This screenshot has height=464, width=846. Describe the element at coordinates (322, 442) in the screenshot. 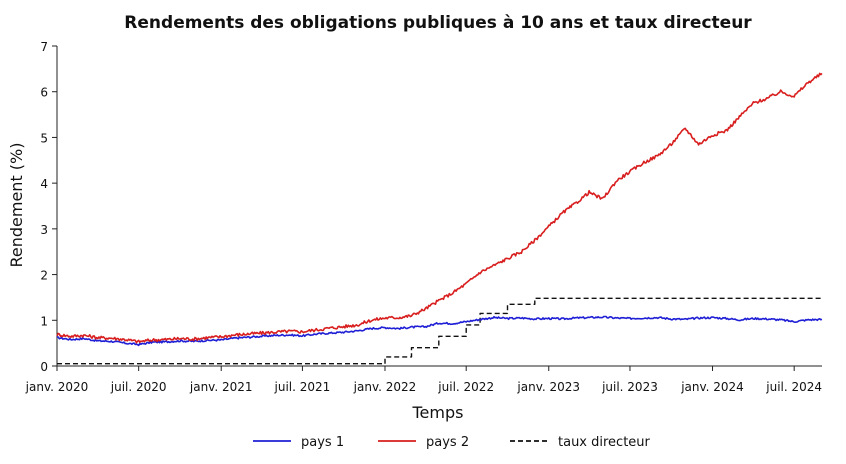

I see `legend-label-0: pays 1` at that location.